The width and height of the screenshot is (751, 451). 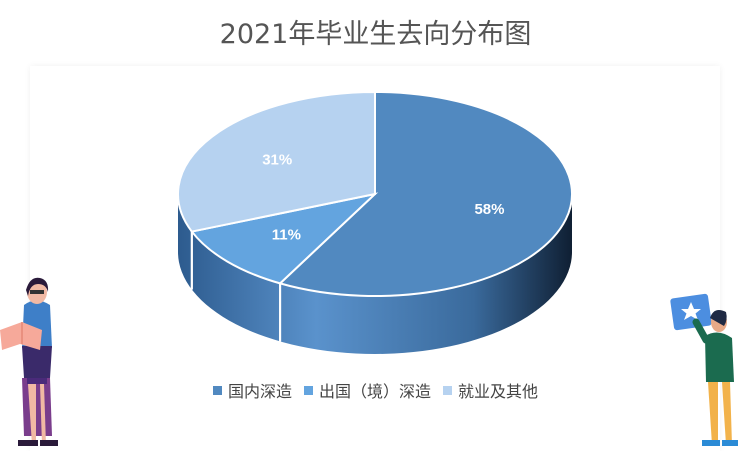 What do you see at coordinates (383, 198) in the screenshot?
I see `pie-data-labels: 58% 11% 31%` at bounding box center [383, 198].